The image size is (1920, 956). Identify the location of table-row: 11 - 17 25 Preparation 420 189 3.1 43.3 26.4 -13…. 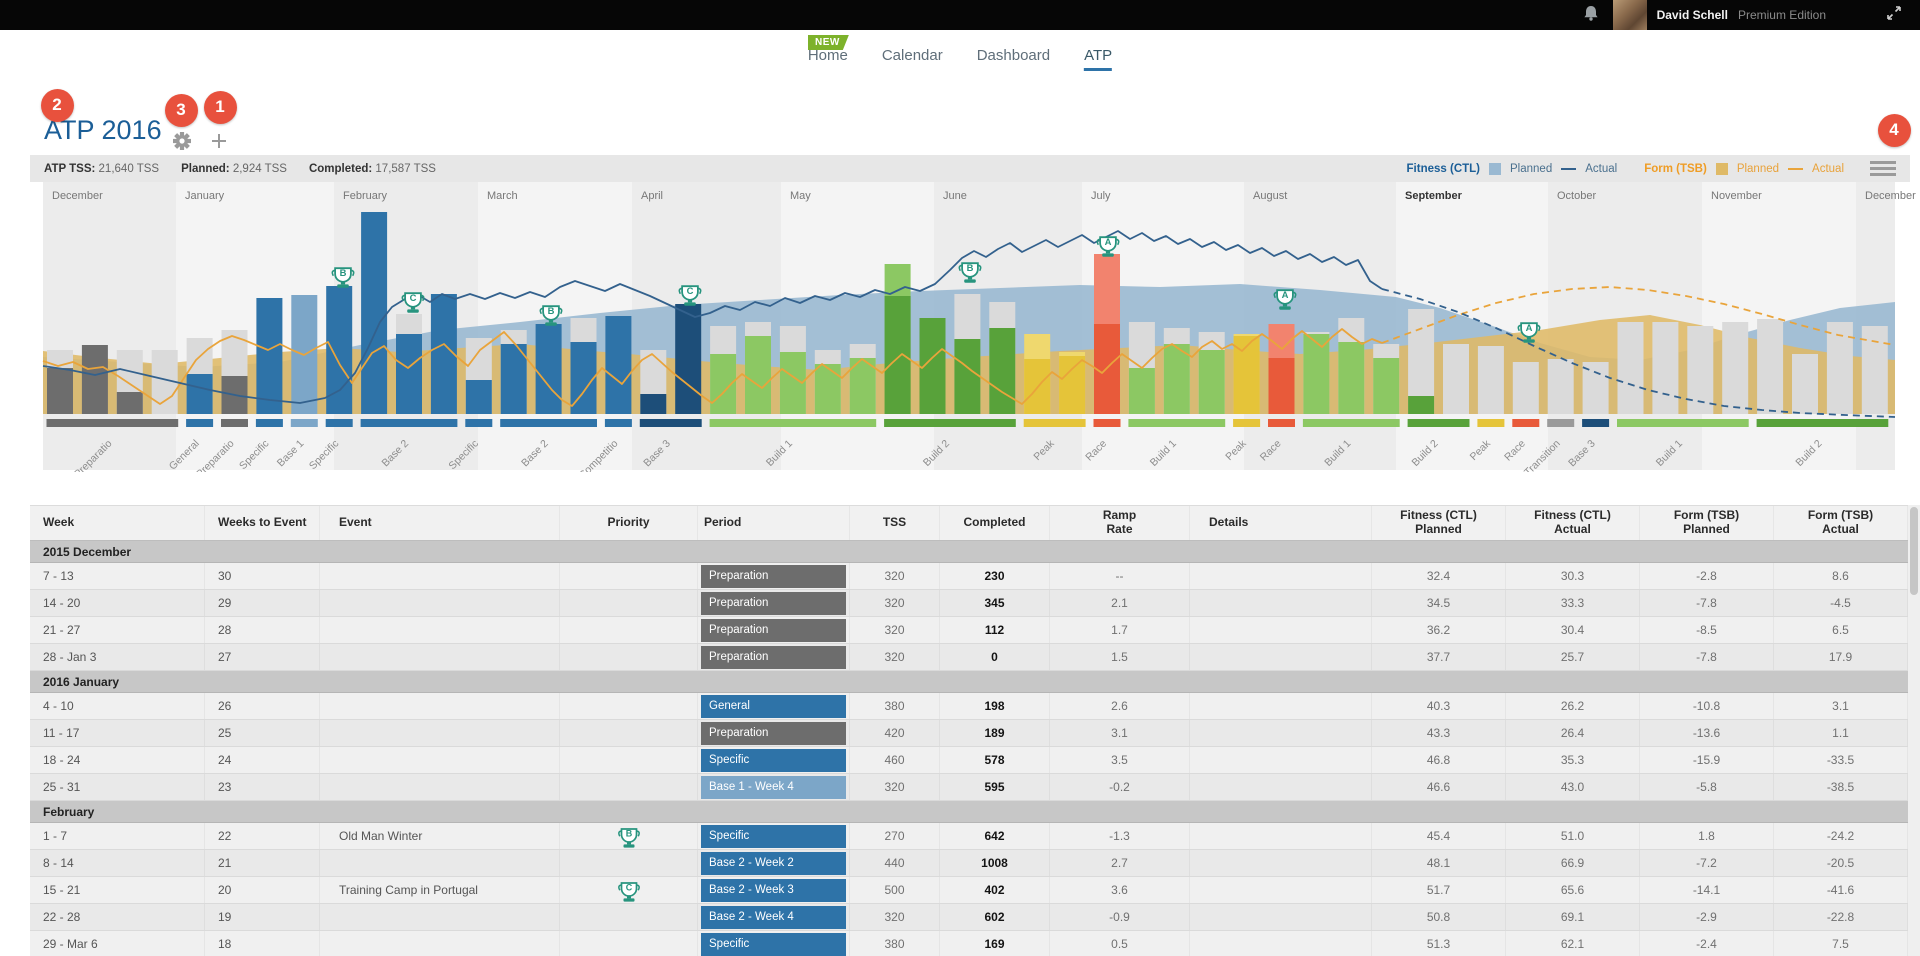
(969, 733).